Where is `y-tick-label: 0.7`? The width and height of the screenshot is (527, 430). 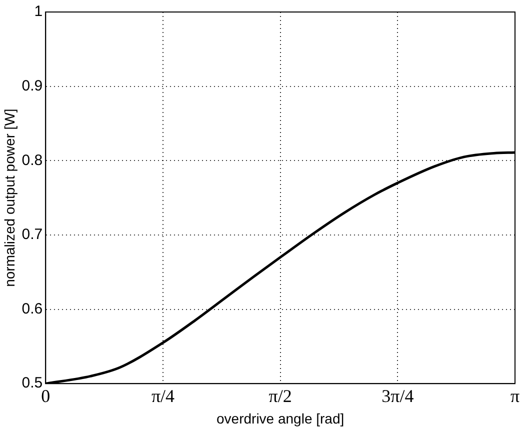 y-tick-label: 0.7 is located at coordinates (32, 235).